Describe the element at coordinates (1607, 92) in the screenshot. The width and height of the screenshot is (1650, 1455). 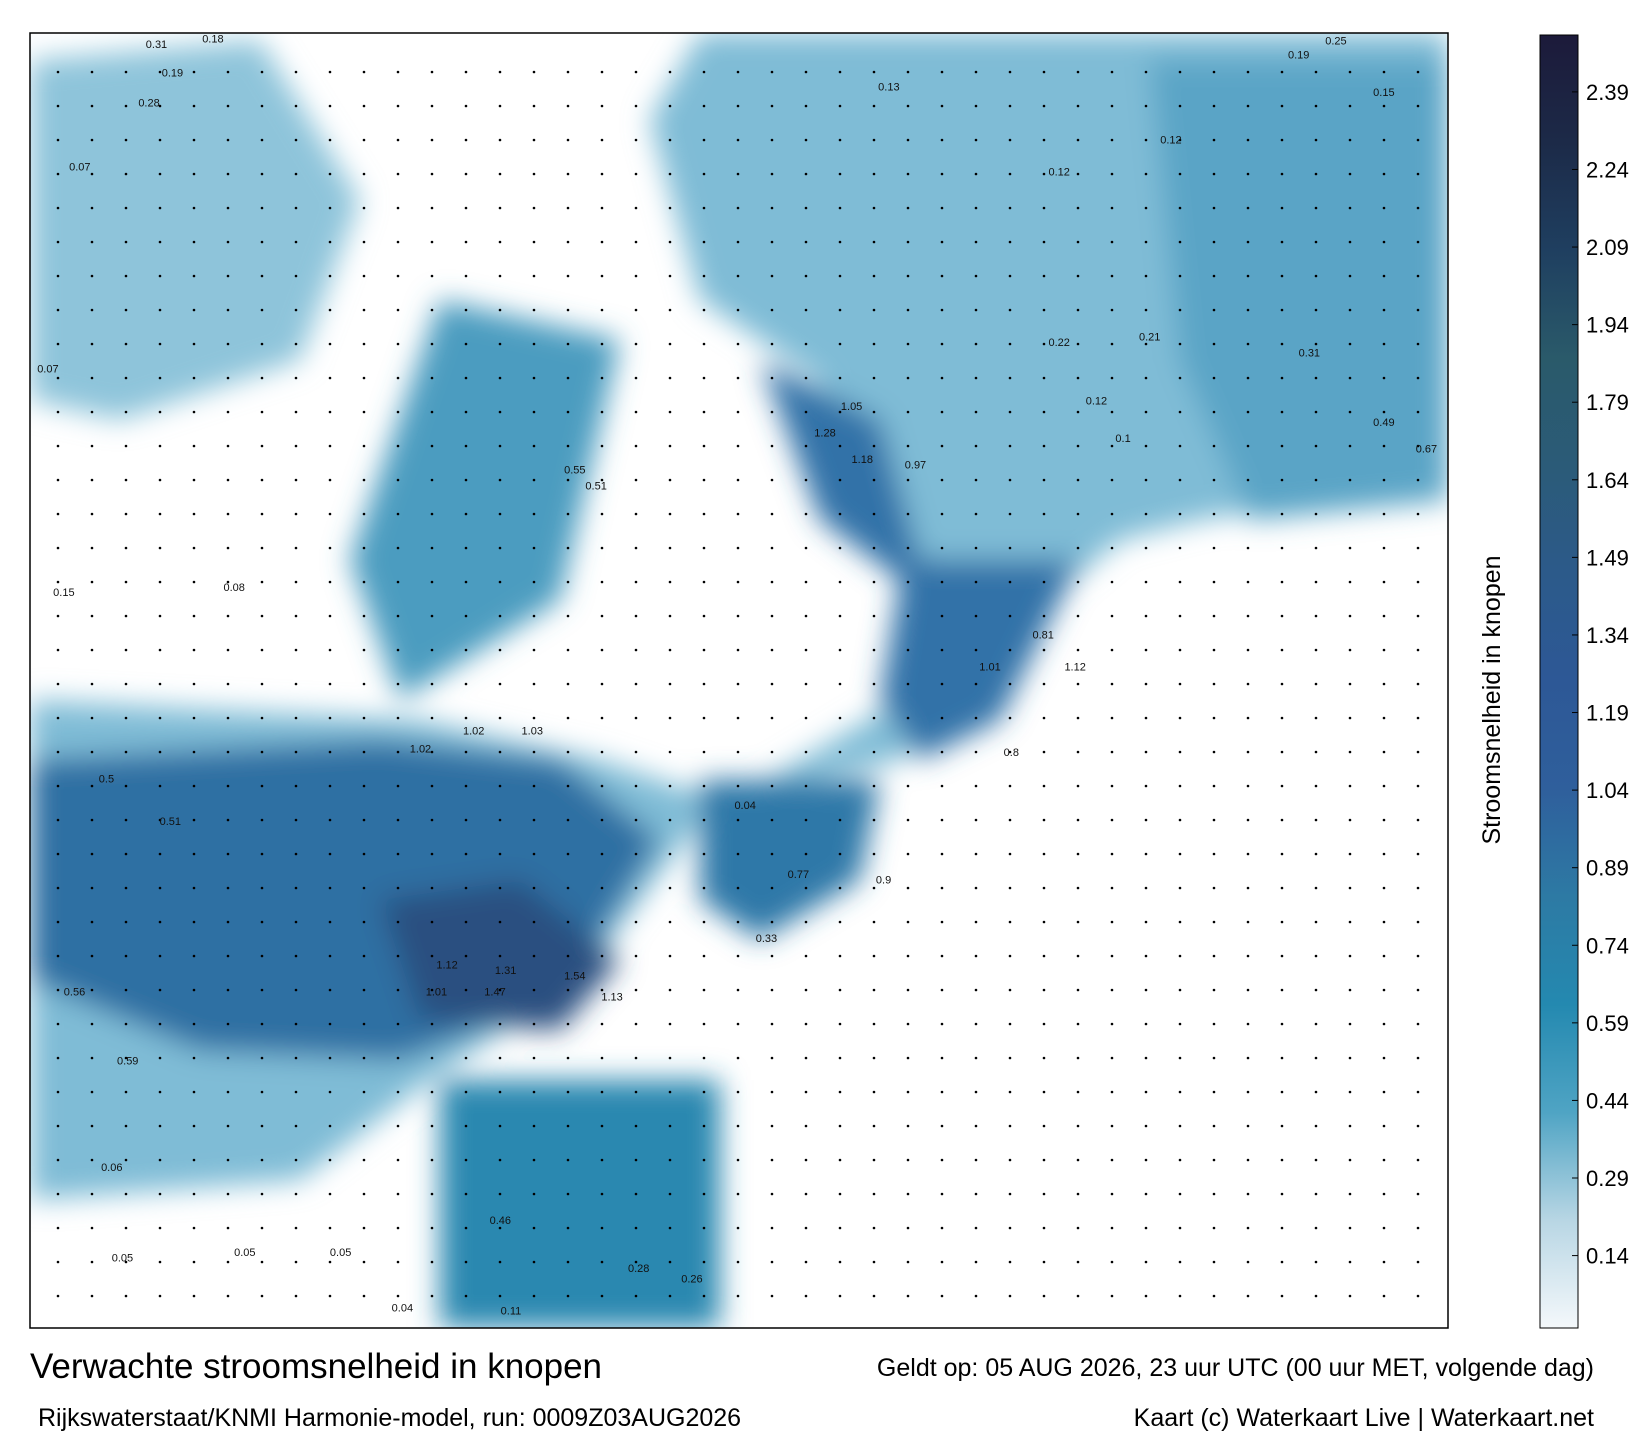
I see `colorbar-tick-label: 2.39` at that location.